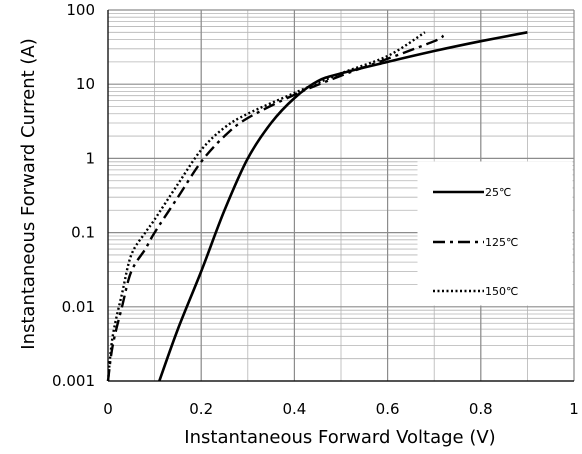 The image size is (582, 454). Describe the element at coordinates (73, 381) in the screenshot. I see `y-tick-label: 0.001` at that location.